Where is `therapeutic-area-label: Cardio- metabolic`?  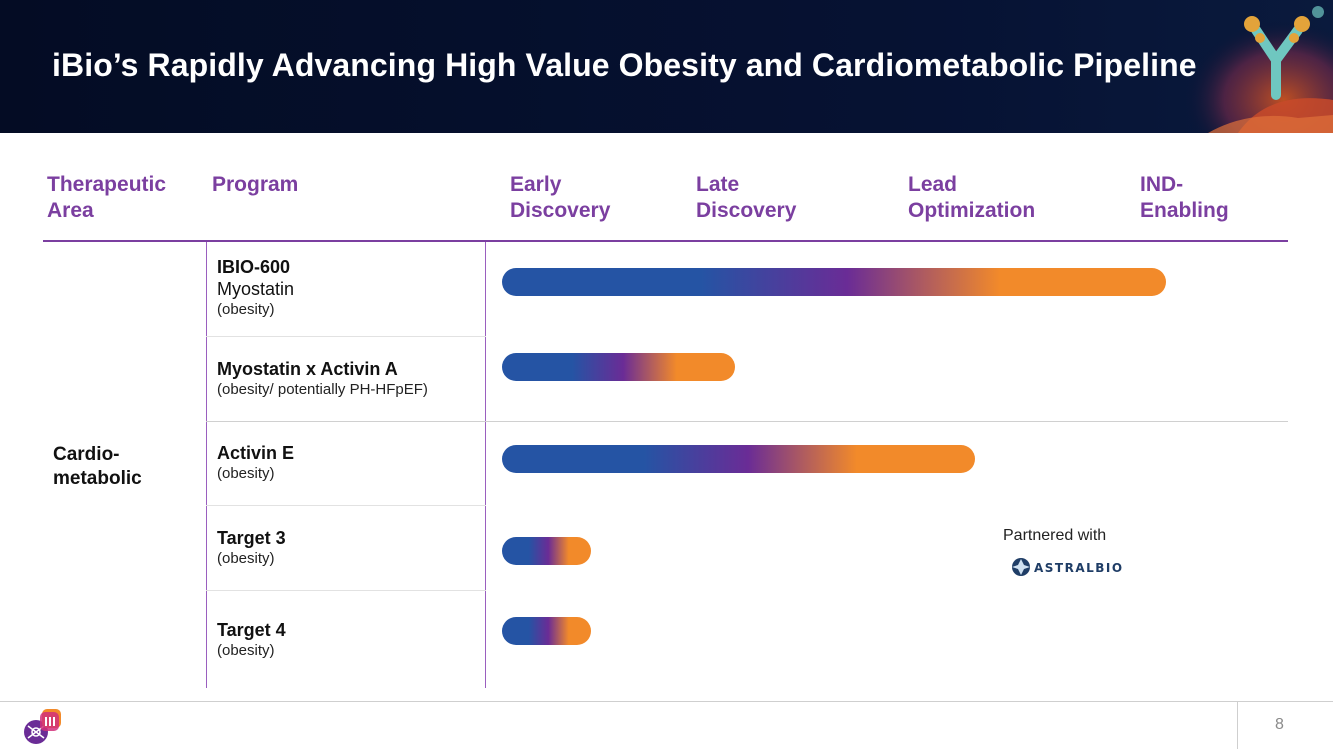 therapeutic-area-label: Cardio- metabolic is located at coordinates (97, 467).